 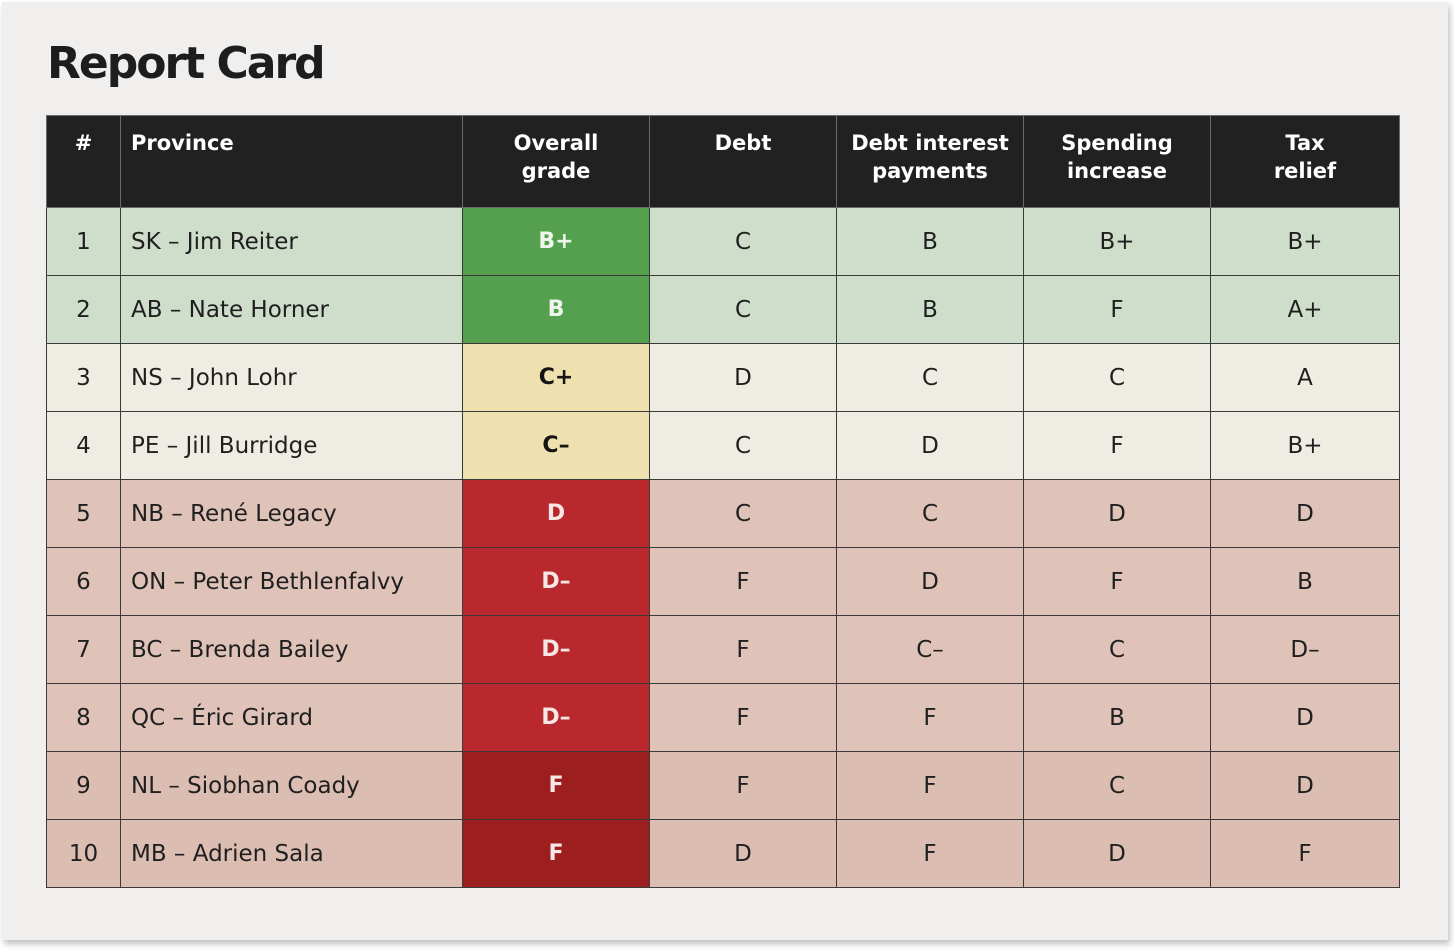 I want to click on rank-cell: 7, so click(x=83, y=649).